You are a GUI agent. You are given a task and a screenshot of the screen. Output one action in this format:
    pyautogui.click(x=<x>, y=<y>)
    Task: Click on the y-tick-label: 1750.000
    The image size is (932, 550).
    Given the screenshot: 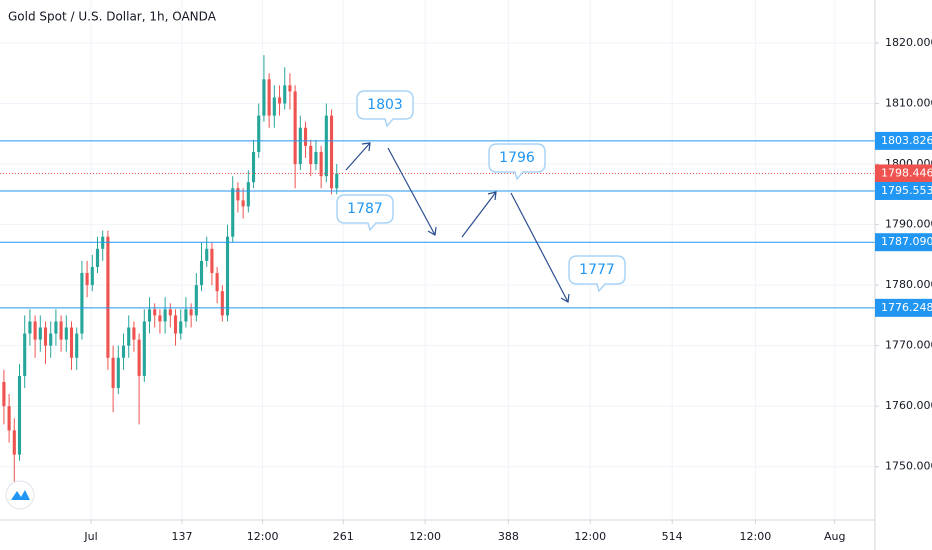 What is the action you would take?
    pyautogui.click(x=908, y=466)
    